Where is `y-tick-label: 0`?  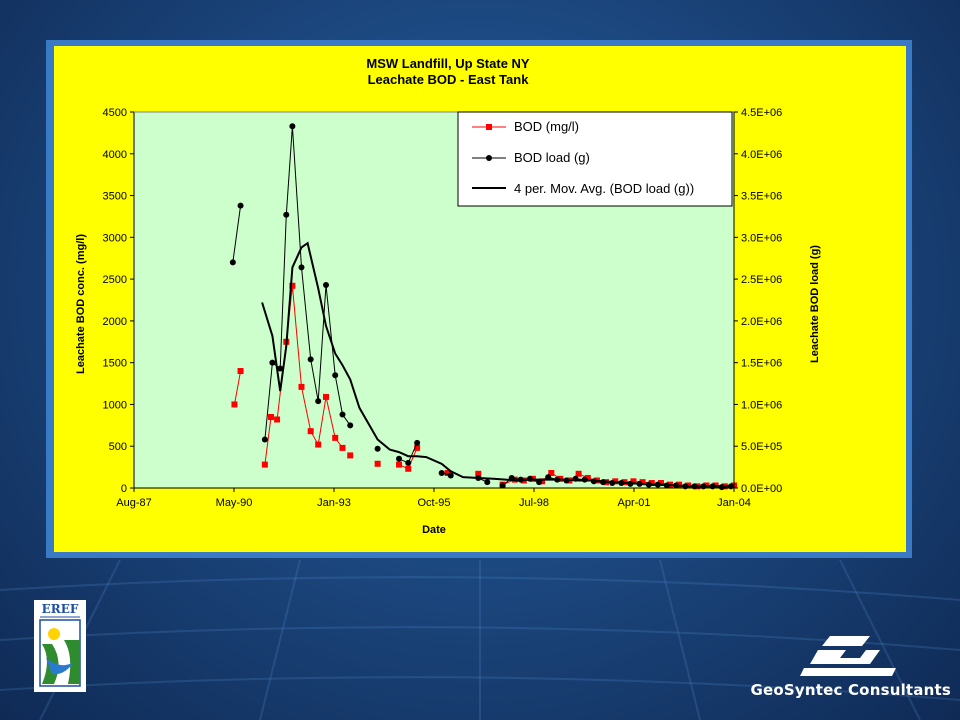 y-tick-label: 0 is located at coordinates (124, 489).